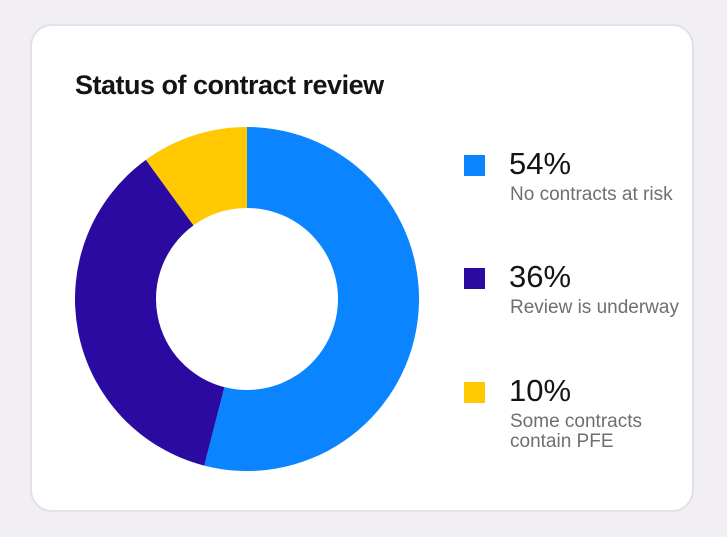 This screenshot has width=727, height=537. Describe the element at coordinates (540, 390) in the screenshot. I see `legend-percent-pfe: 10%` at that location.